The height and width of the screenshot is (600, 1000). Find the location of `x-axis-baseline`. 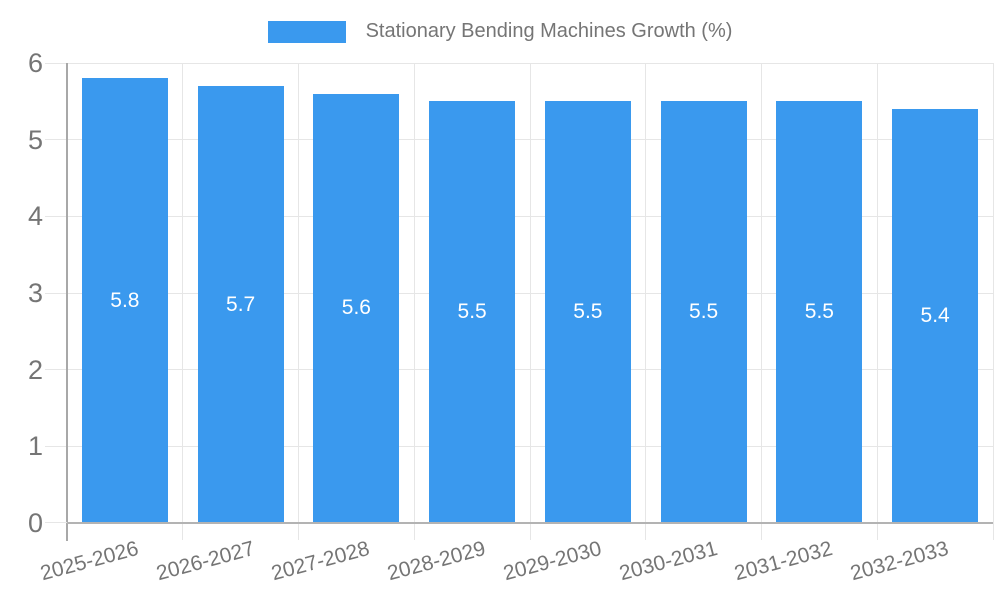

x-axis-baseline is located at coordinates (530, 523).